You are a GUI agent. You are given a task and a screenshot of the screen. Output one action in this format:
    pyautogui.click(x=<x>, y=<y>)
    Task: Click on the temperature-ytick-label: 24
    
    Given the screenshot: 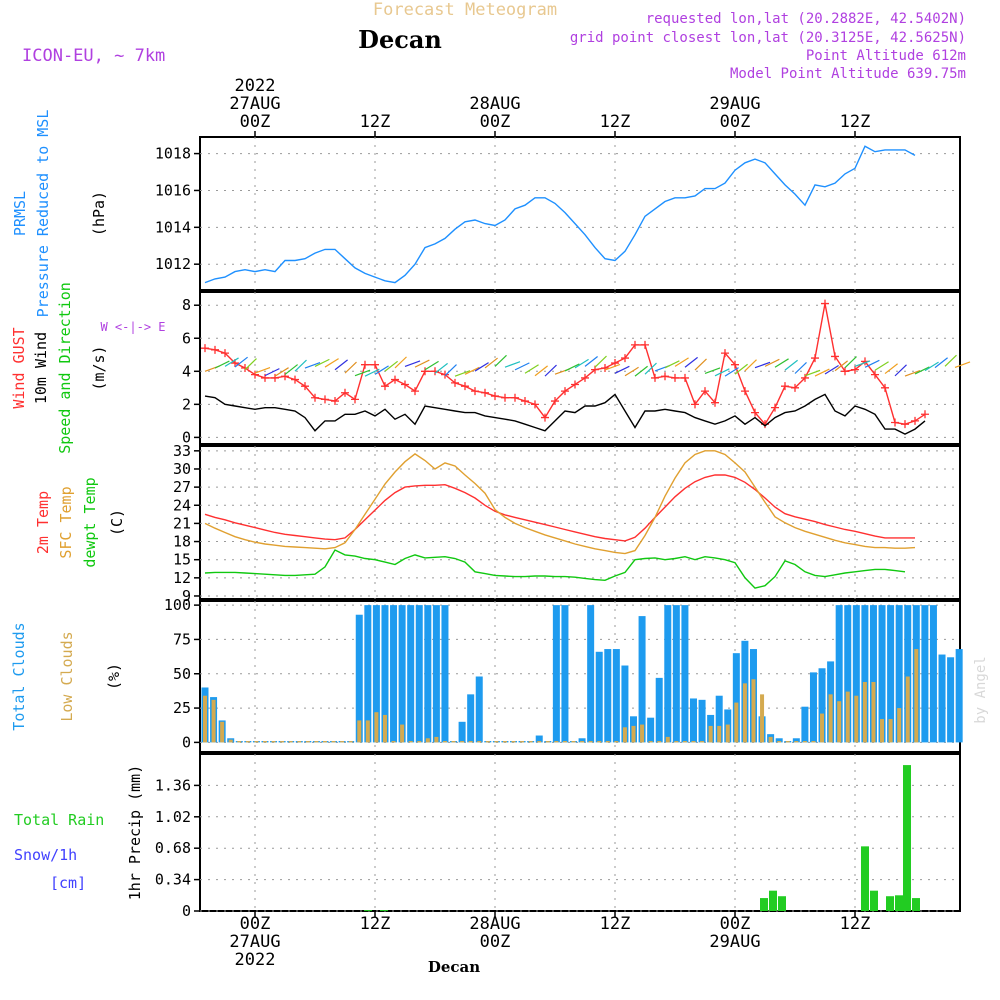 What is the action you would take?
    pyautogui.click(x=182, y=505)
    